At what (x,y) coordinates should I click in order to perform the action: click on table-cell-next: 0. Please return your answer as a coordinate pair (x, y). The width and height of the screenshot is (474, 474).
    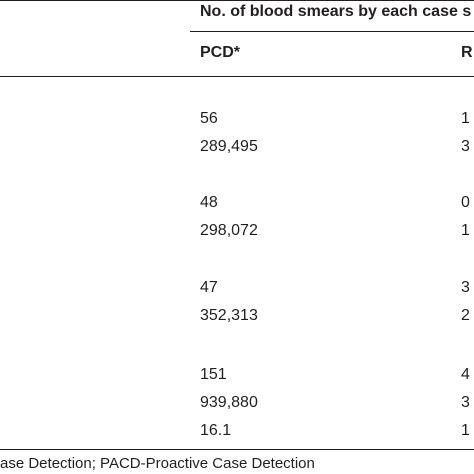
    Looking at the image, I should click on (465, 202).